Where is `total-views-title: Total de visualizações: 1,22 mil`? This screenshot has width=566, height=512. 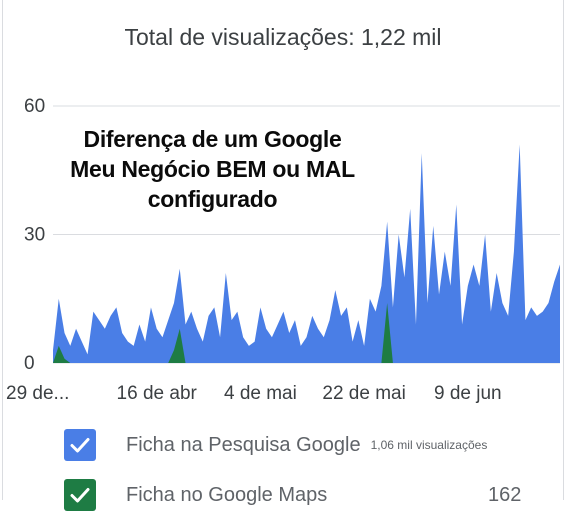 total-views-title: Total de visualizações: 1,22 mil is located at coordinates (283, 37).